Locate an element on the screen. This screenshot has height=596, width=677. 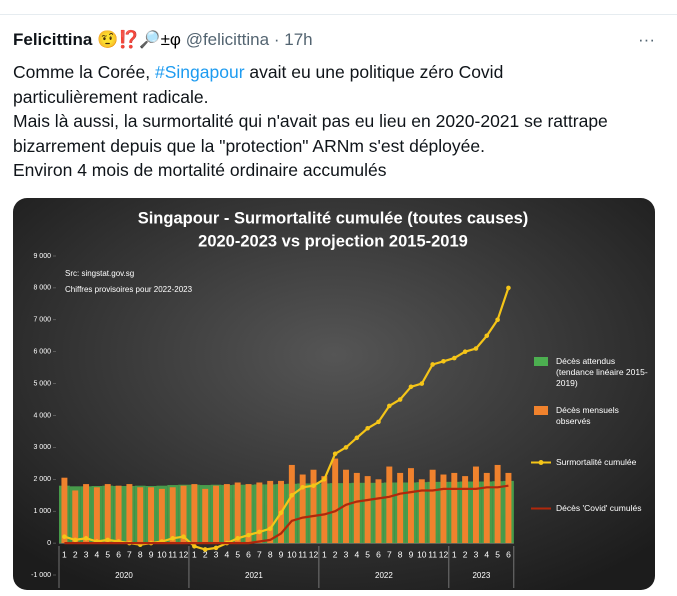
y-tick-label: 0 is located at coordinates (49, 543).